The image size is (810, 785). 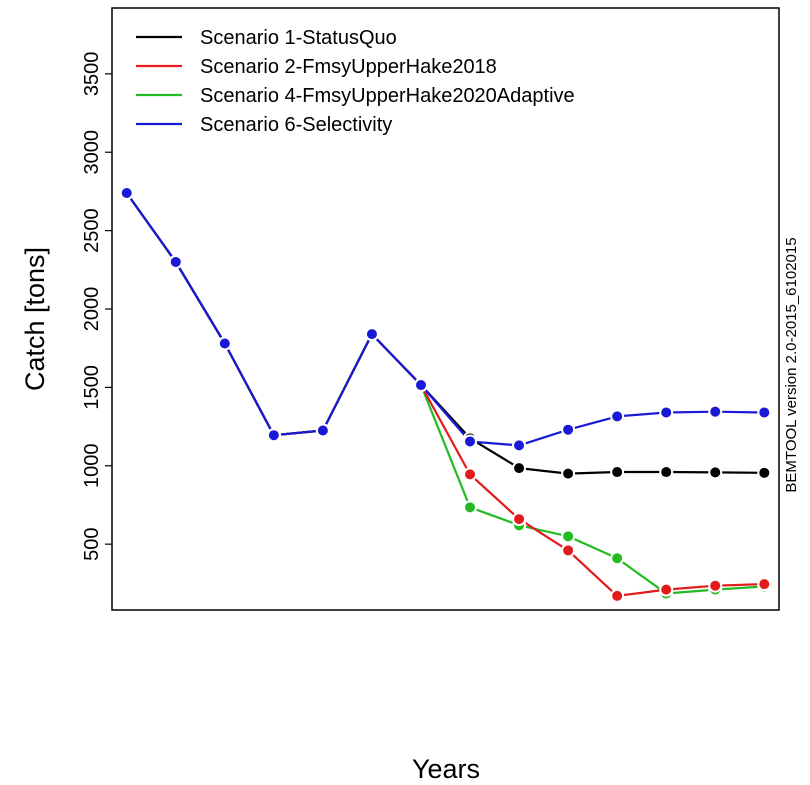 What do you see at coordinates (92, 230) in the screenshot?
I see `y-tick-label: 2500` at bounding box center [92, 230].